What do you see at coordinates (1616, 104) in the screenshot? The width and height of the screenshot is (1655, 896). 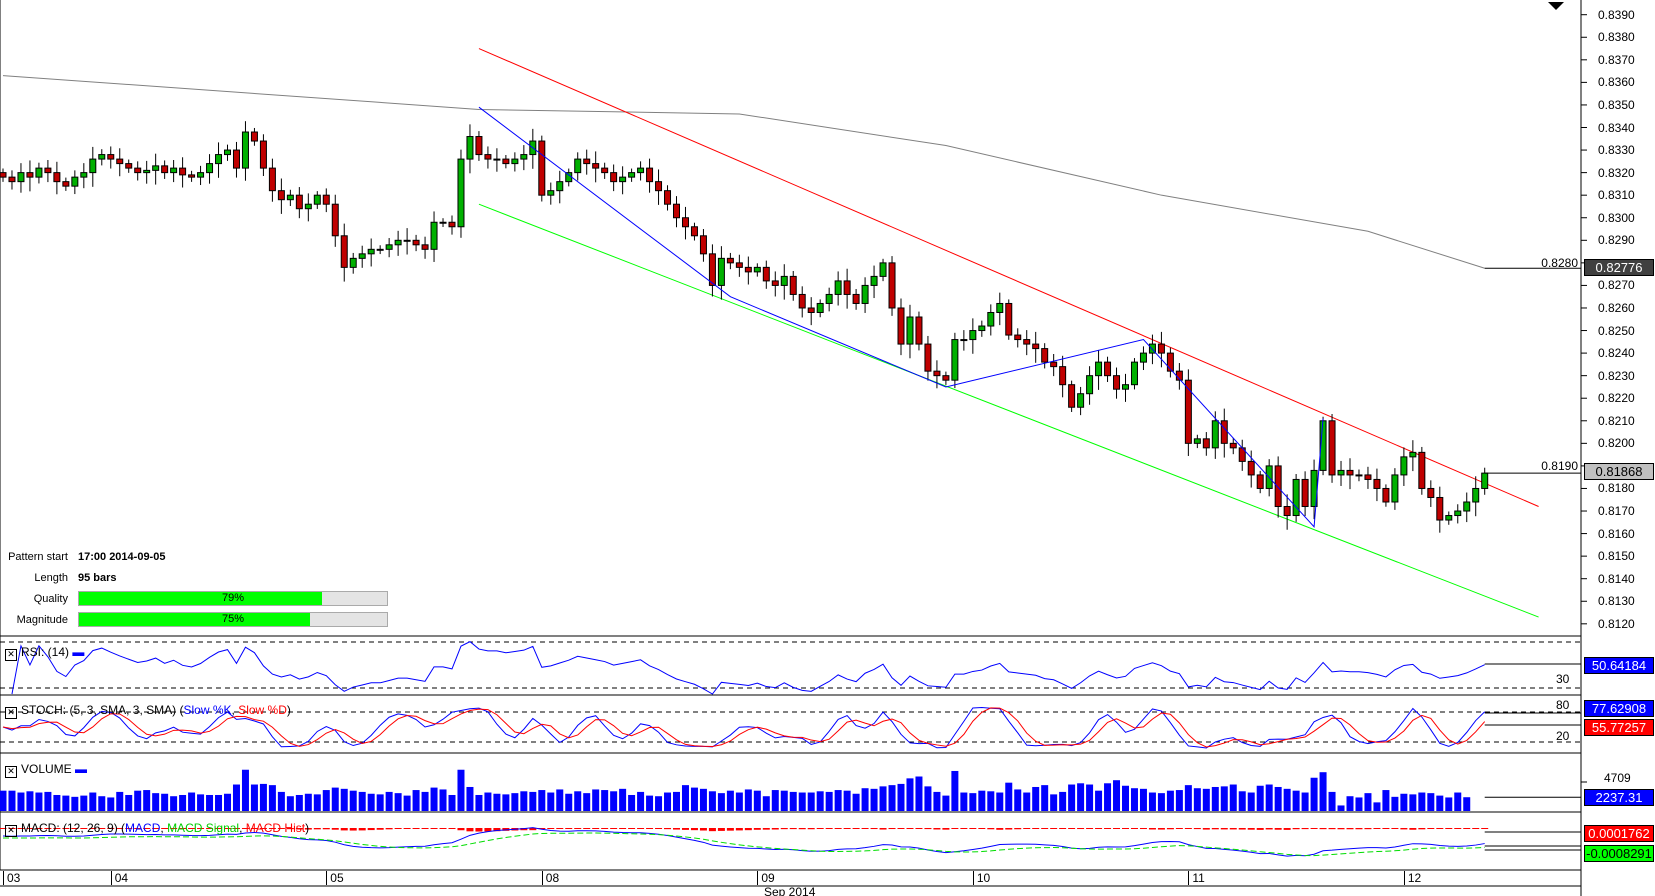 I see `price-tick-label: 0.8350` at bounding box center [1616, 104].